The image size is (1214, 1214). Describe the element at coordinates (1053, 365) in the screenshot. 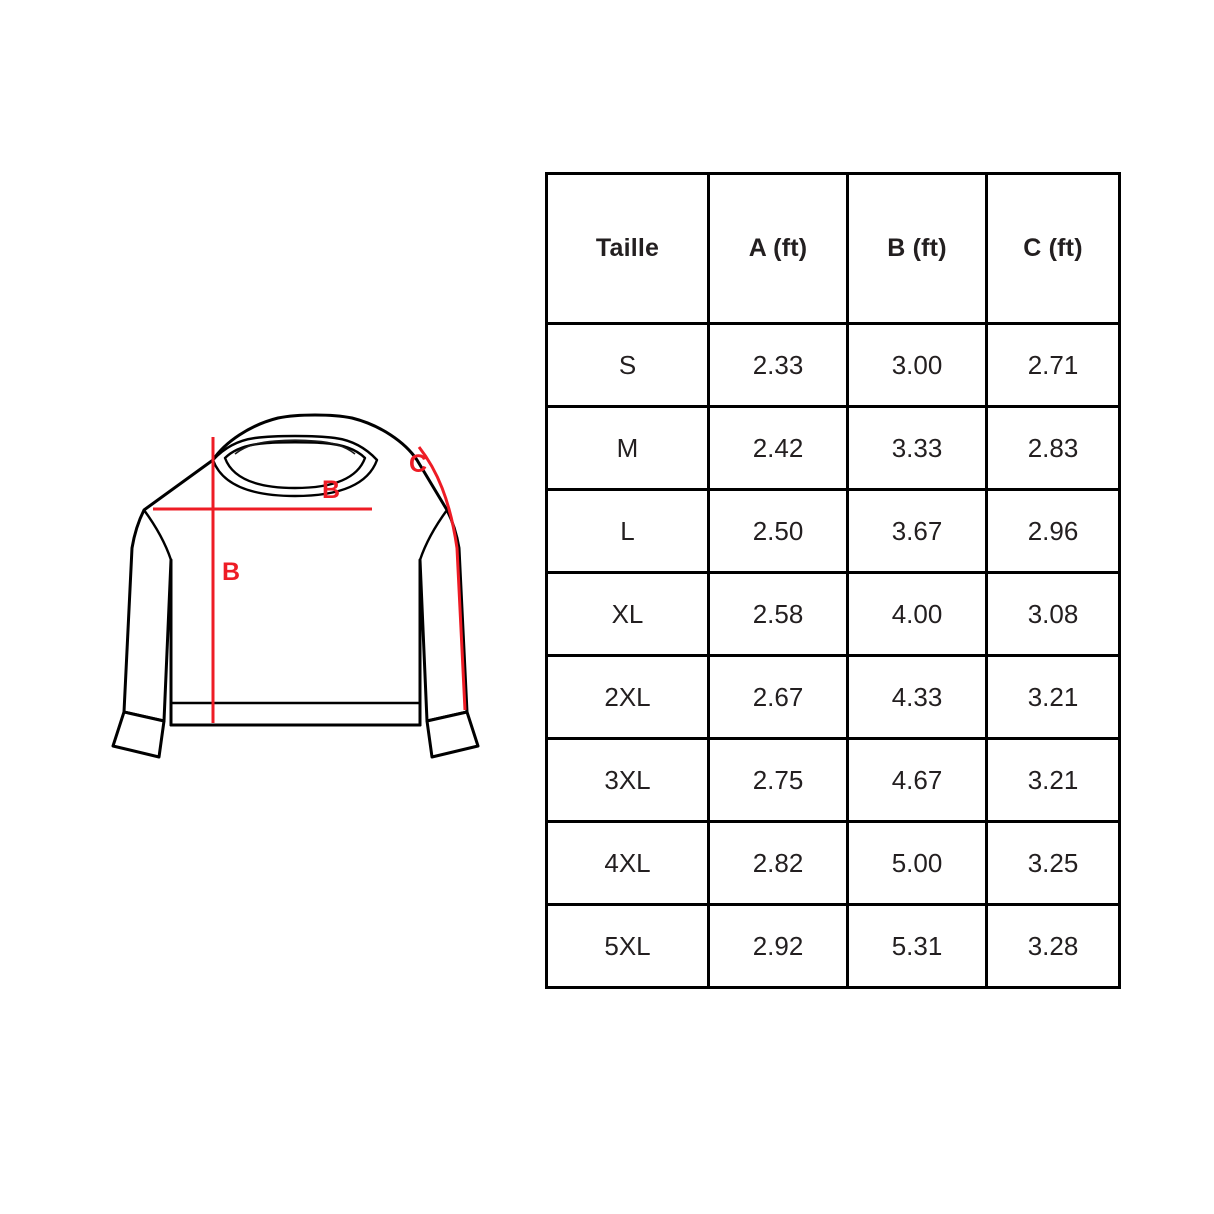

I see `cell-c: 2.71` at that location.